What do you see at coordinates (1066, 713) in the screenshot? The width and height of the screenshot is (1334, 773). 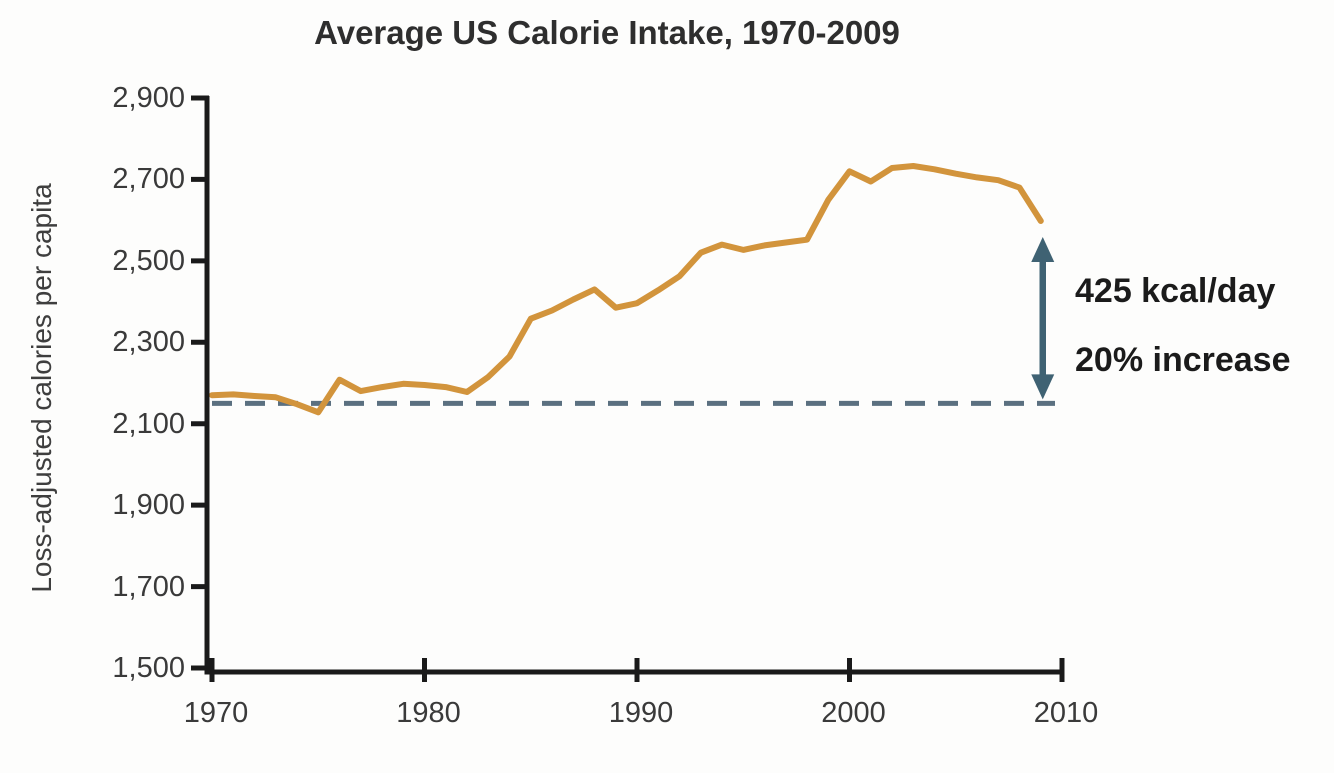 I see `x-tick-label: 2010` at bounding box center [1066, 713].